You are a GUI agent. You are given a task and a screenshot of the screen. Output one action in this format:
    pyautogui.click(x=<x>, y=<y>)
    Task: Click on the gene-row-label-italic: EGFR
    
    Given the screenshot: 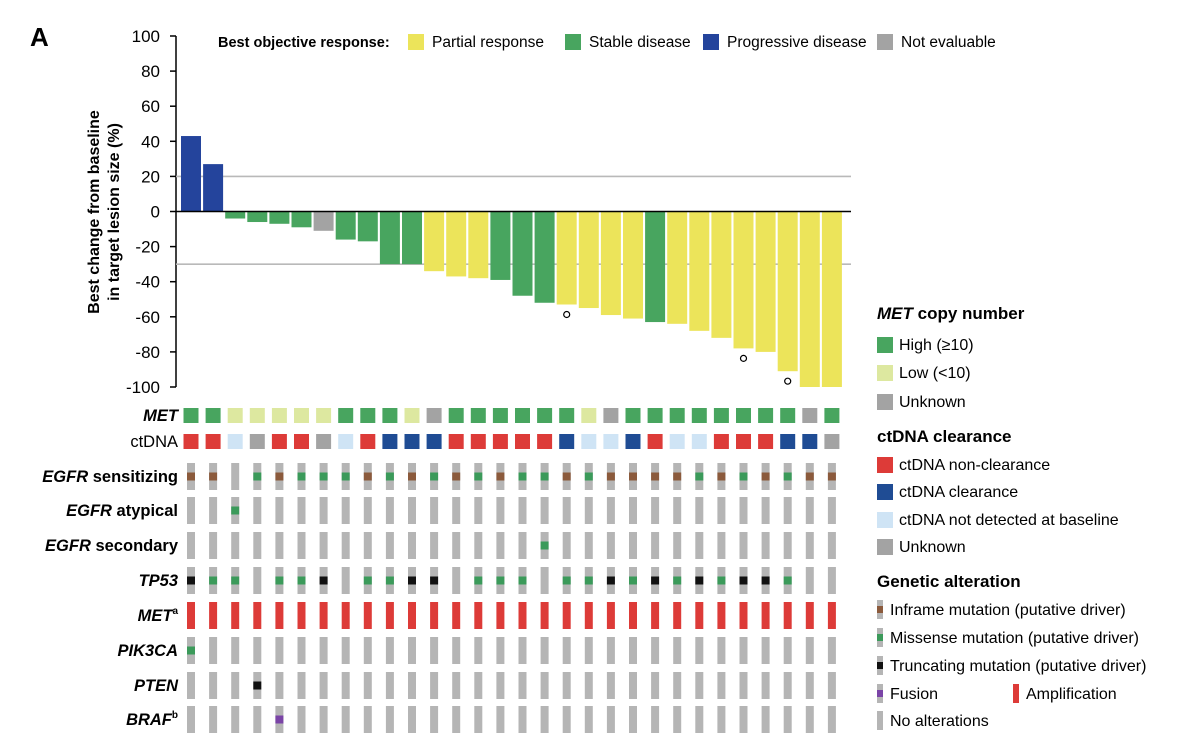 What is the action you would take?
    pyautogui.click(x=65, y=477)
    